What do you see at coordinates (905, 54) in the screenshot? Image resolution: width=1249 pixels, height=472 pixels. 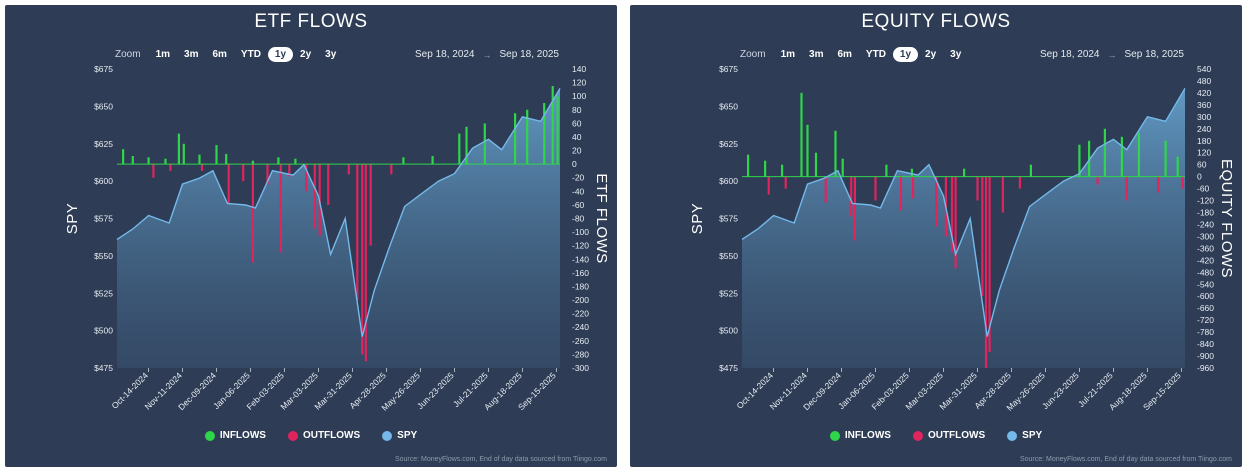 I see `zoom-1y-button: 1y` at bounding box center [905, 54].